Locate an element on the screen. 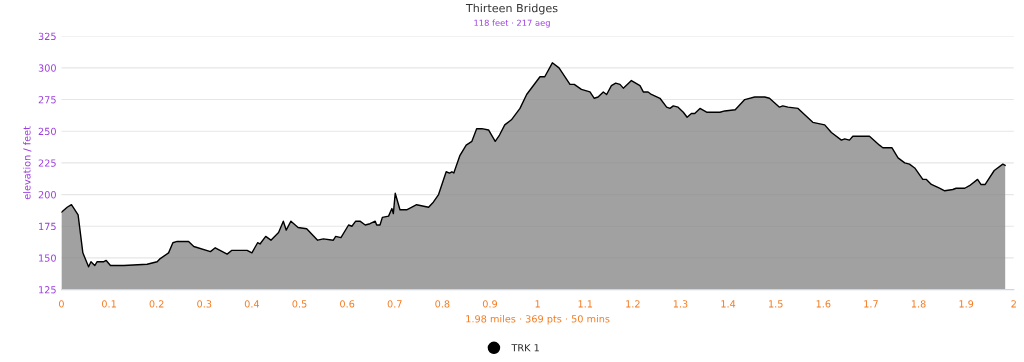 Image resolution: width=1024 pixels, height=362 pixels. y-tick-label: 175 is located at coordinates (47, 226).